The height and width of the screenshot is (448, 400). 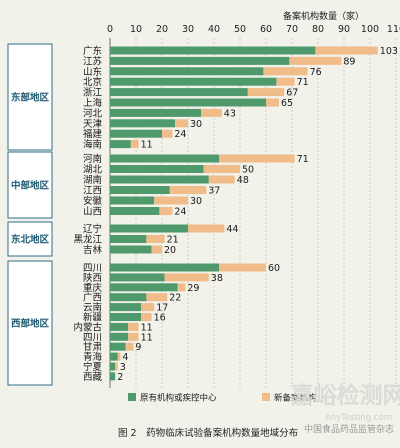 What do you see at coordinates (30, 240) in the screenshot?
I see `region-label: 东北地区` at bounding box center [30, 240].